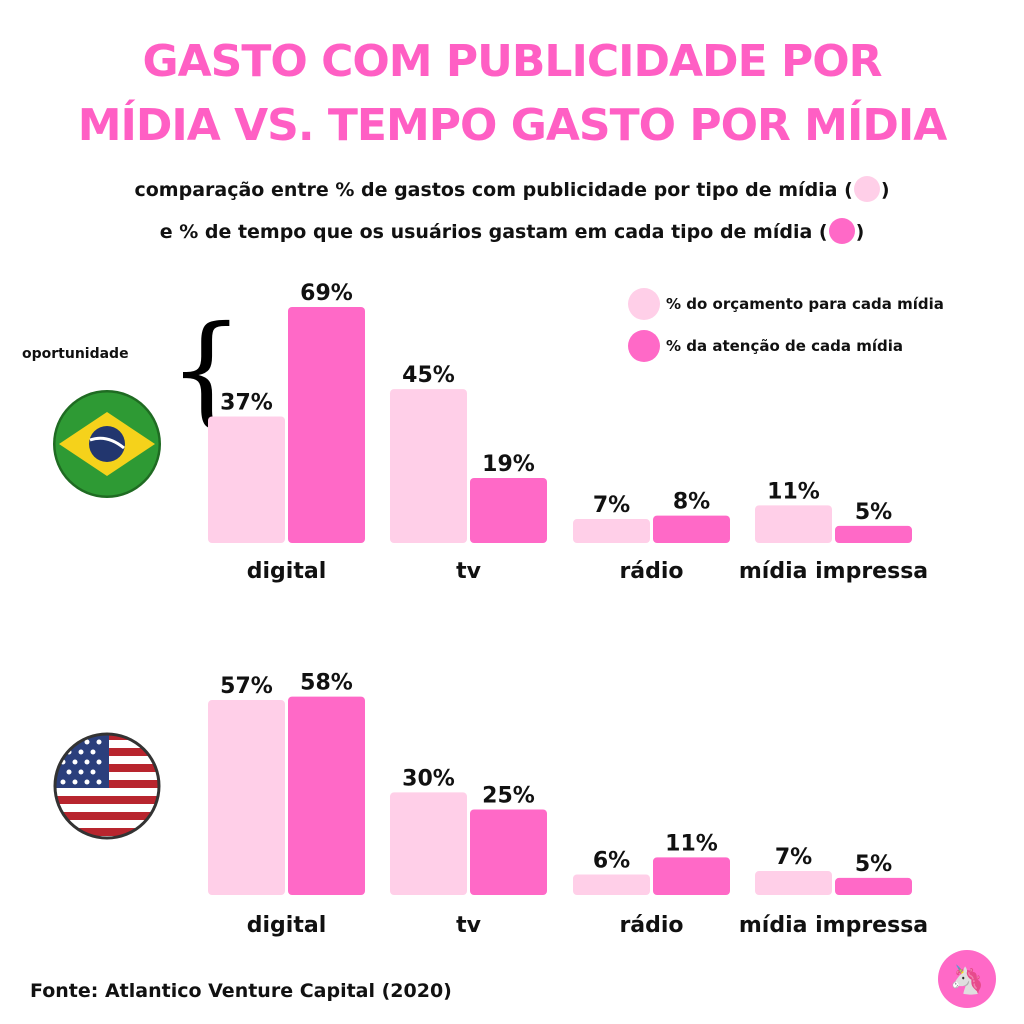  Describe the element at coordinates (246, 686) in the screenshot. I see `data-label-chart2-0-s0: 57%` at that location.